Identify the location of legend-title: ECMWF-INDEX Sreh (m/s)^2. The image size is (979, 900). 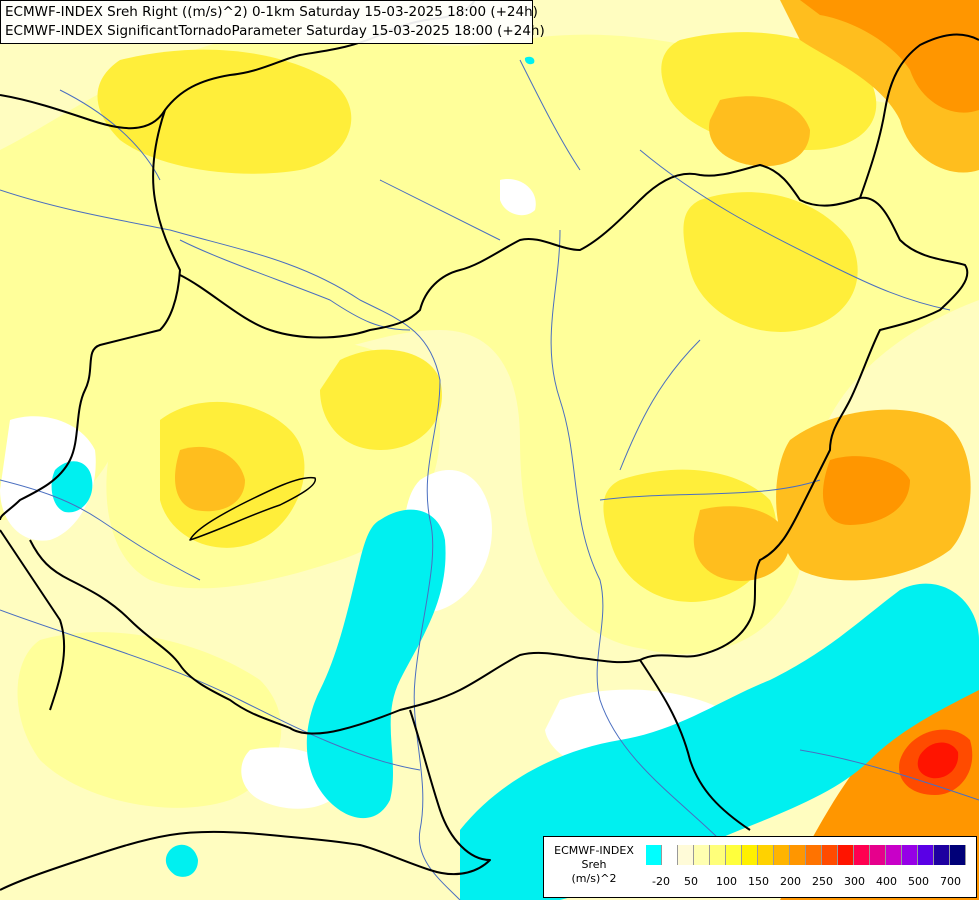
(594, 865).